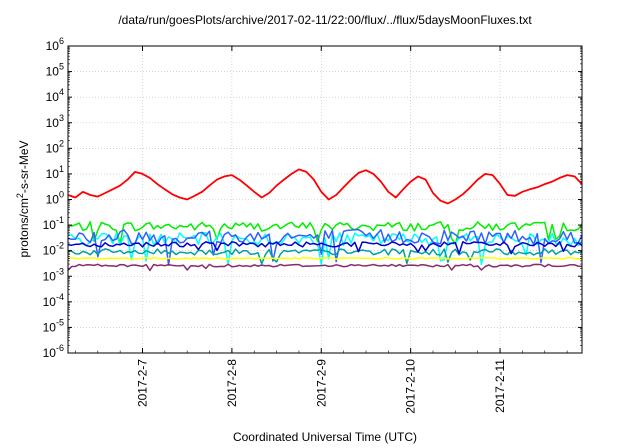  I want to click on y-tick-exponent: -3, so click(60, 271).